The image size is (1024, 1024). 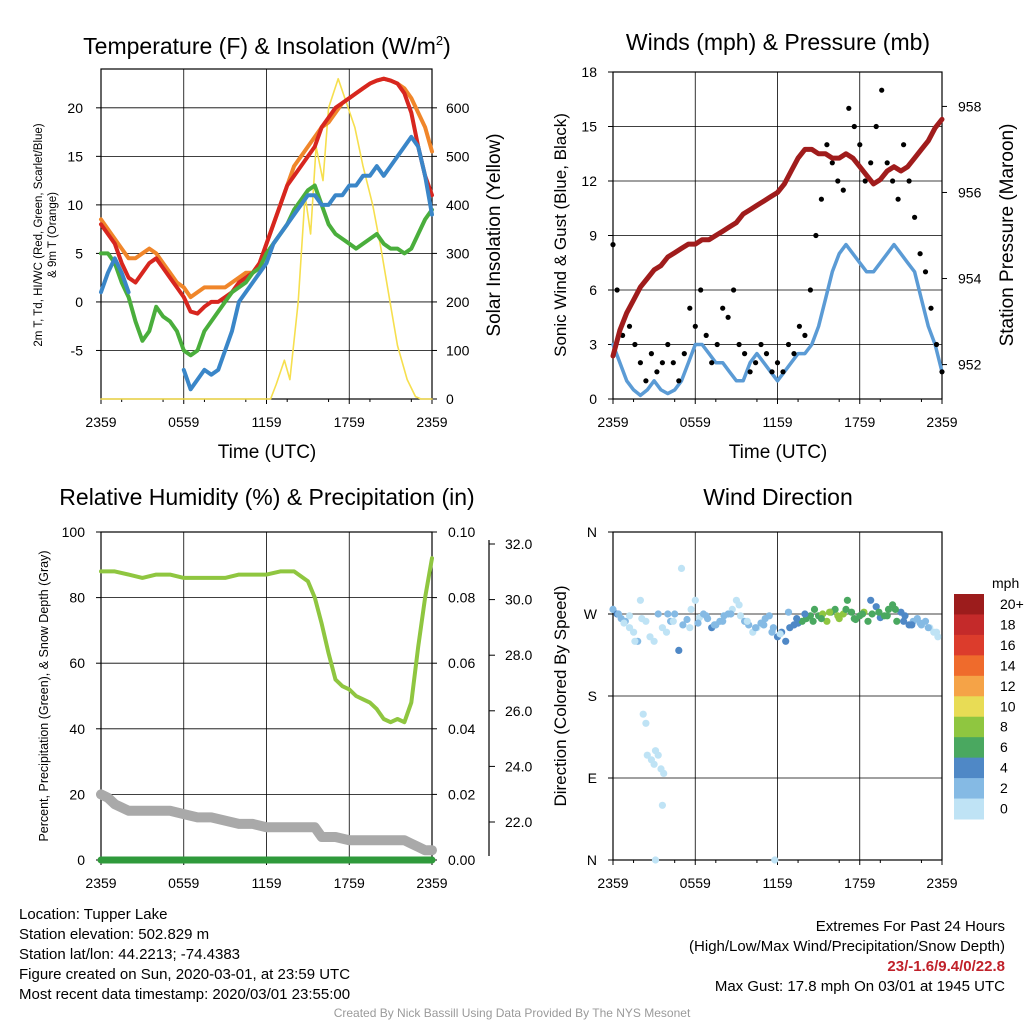 What do you see at coordinates (114, 934) in the screenshot?
I see `station-elevation: Station elevation: 502.829 m` at bounding box center [114, 934].